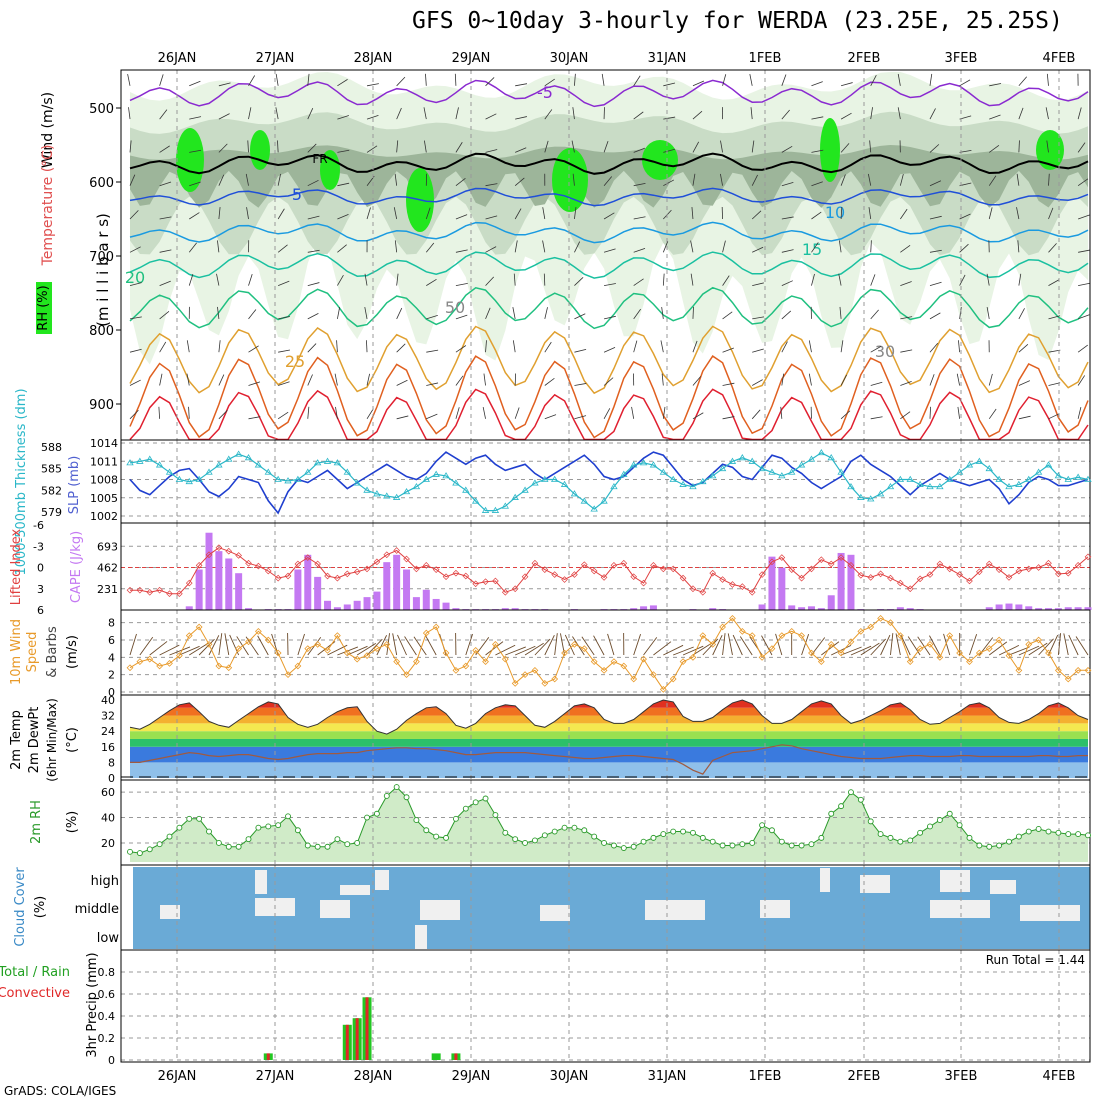  What do you see at coordinates (319, 159) in the screenshot?
I see `contour-label: FR` at bounding box center [319, 159].